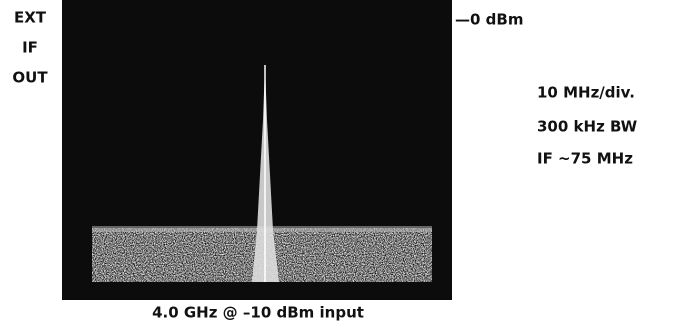 This screenshot has height=324, width=686. What do you see at coordinates (489, 20) in the screenshot?
I see `reference-label: —0 dBm` at bounding box center [489, 20].